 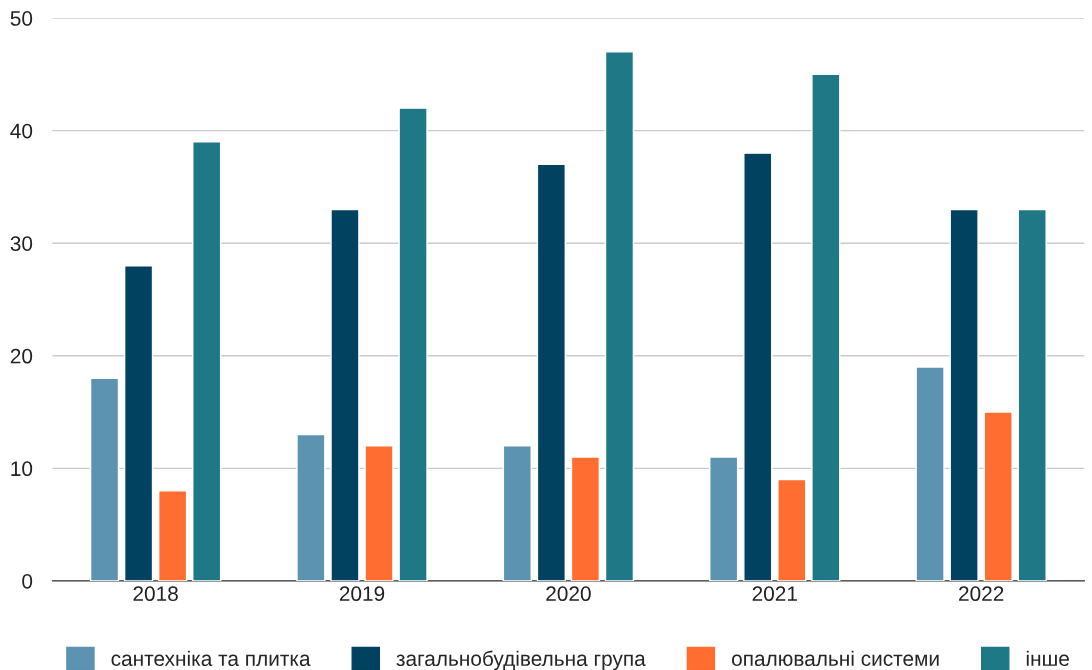 I want to click on y-tick-label: 10, so click(x=22, y=469).